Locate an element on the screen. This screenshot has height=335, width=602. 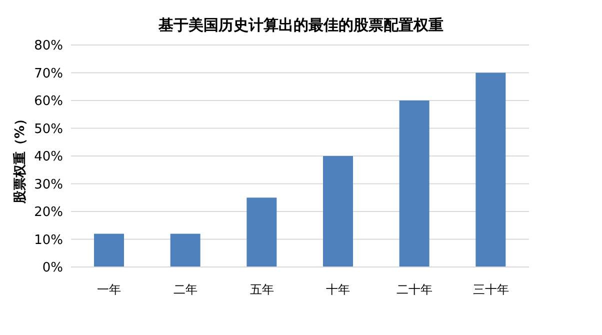
x-tick-label: 三十年 is located at coordinates (490, 289).